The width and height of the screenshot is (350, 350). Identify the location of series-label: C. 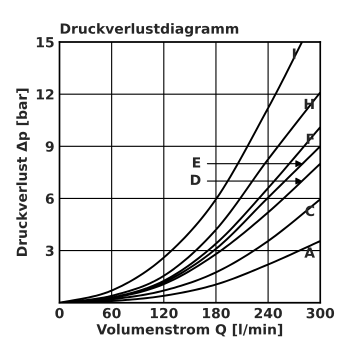
(310, 211).